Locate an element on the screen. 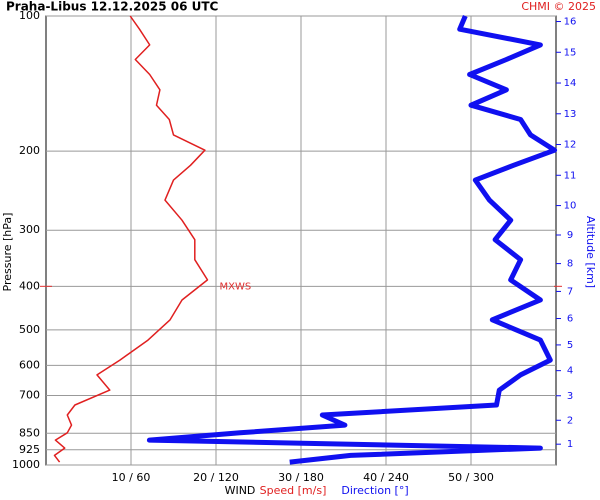  y-tick-label: 850 is located at coordinates (29, 432).